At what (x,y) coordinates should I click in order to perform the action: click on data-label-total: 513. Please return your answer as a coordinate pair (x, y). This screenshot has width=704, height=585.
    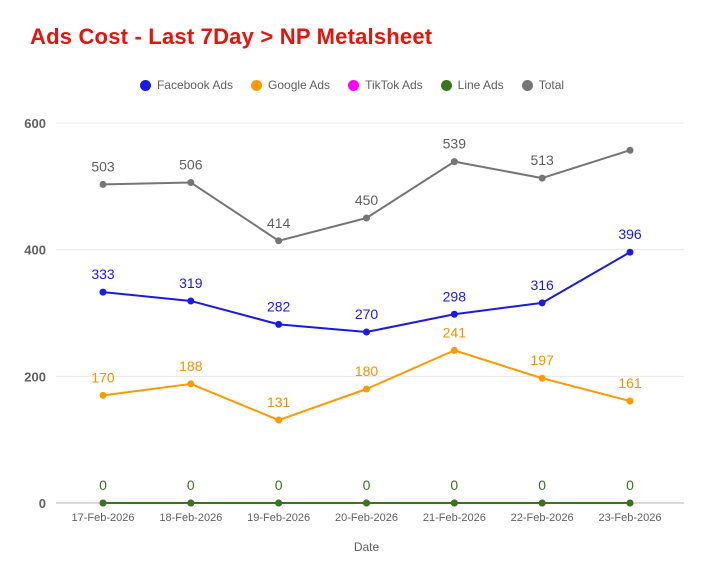
    Looking at the image, I should click on (542, 160).